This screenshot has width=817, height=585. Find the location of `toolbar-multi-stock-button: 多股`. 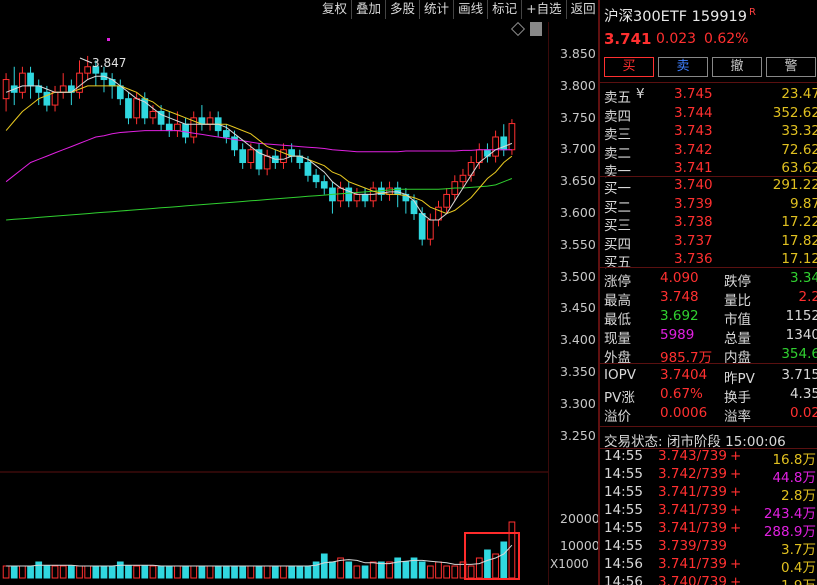

toolbar-multi-stock-button: 多股 is located at coordinates (402, 9).